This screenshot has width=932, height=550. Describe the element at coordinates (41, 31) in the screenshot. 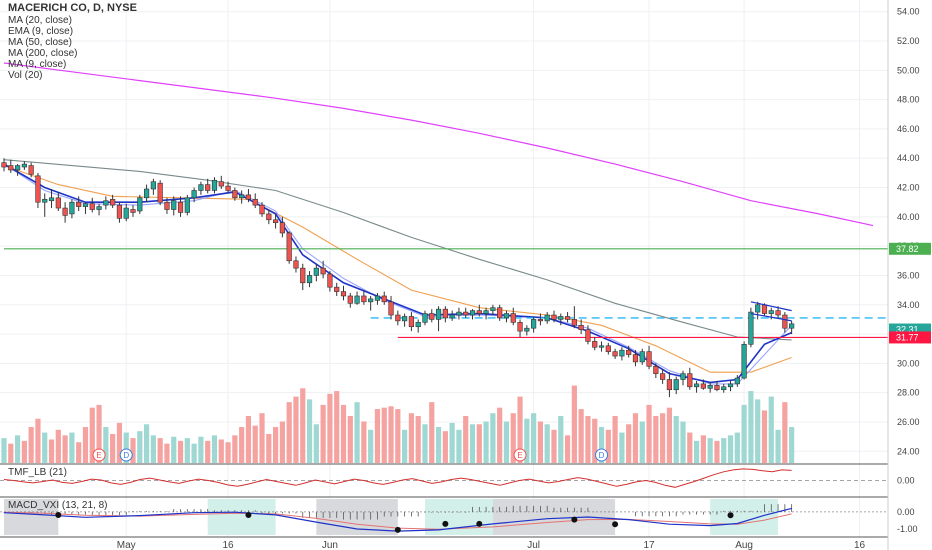

I see `indicator-ema9-label: EMA (9, close)` at that location.